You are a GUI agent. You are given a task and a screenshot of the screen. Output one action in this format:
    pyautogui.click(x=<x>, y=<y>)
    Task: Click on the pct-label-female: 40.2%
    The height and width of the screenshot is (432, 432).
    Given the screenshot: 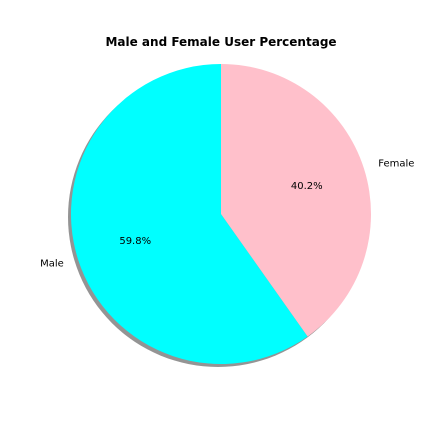 What is the action you would take?
    pyautogui.click(x=307, y=186)
    